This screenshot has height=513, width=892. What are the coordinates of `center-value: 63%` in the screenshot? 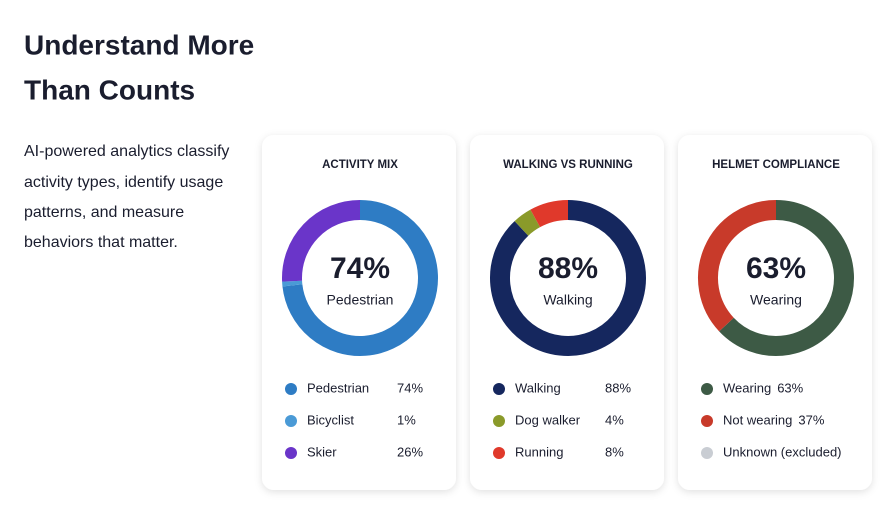 It's located at (776, 268).